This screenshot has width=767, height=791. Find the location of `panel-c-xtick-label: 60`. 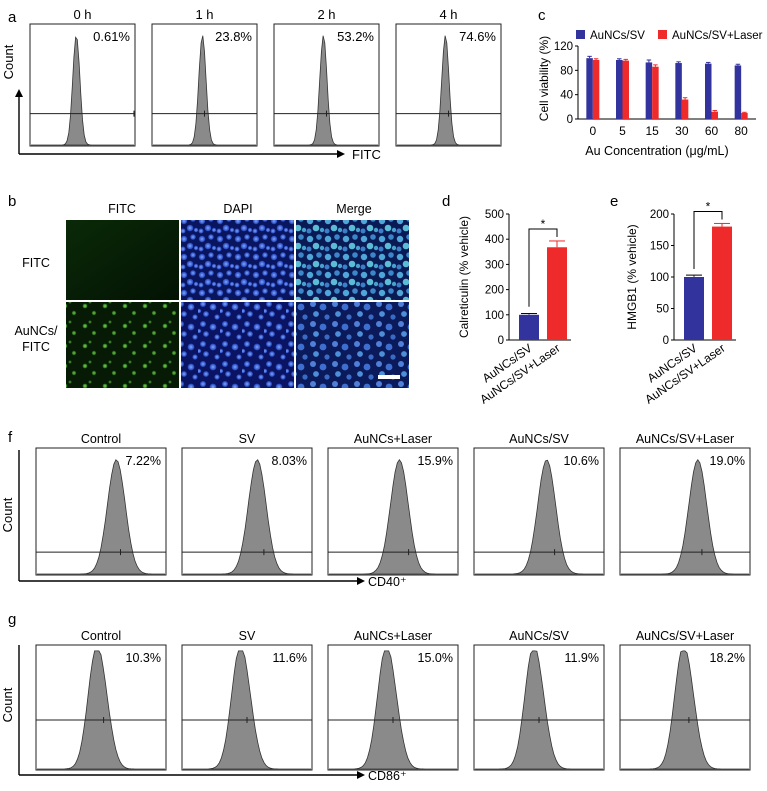

panel-c-xtick-label: 60 is located at coordinates (712, 131).